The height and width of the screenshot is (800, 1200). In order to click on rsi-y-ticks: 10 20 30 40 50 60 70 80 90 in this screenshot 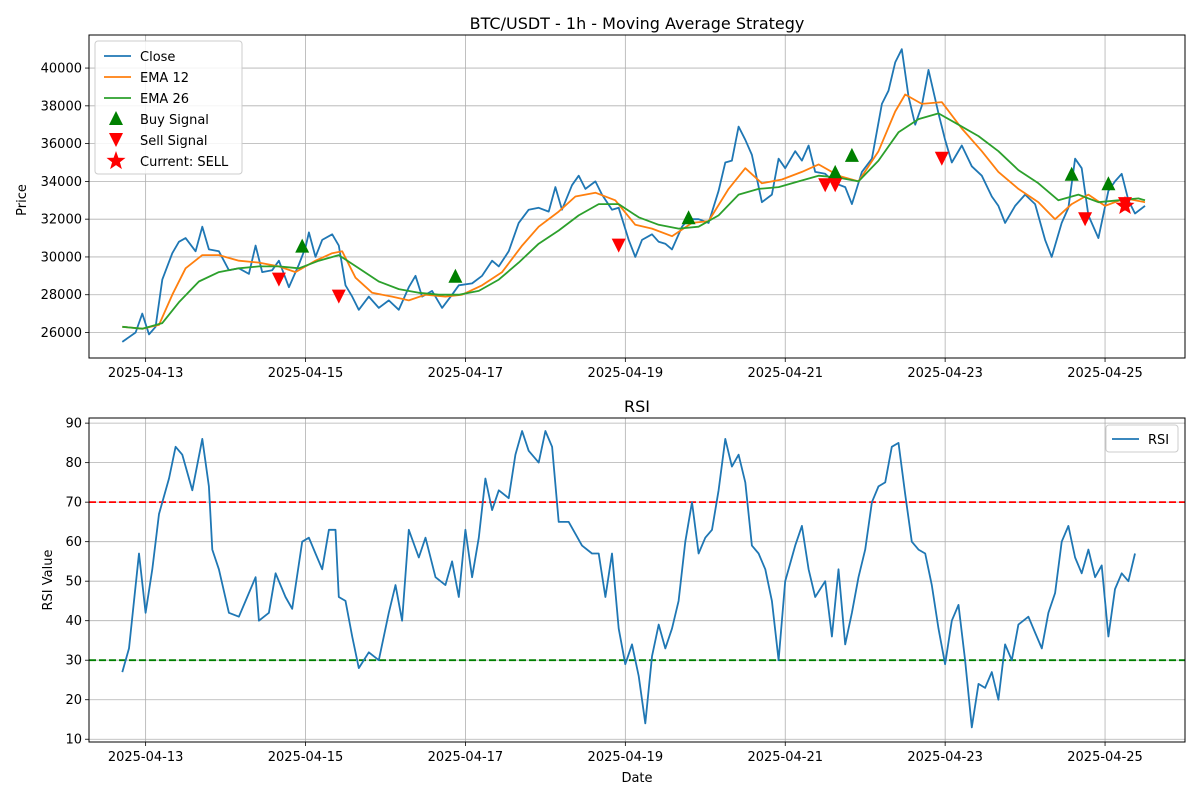, I will do `click(77, 582)`.